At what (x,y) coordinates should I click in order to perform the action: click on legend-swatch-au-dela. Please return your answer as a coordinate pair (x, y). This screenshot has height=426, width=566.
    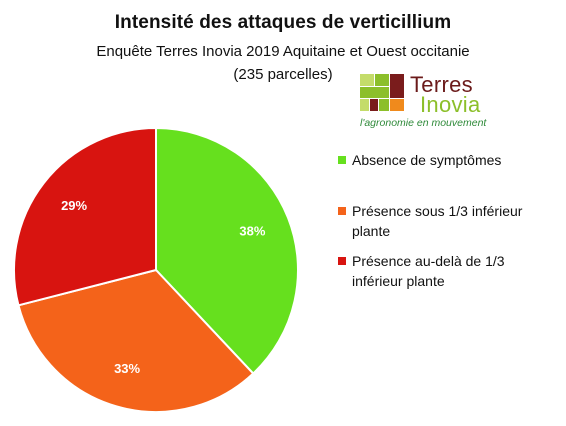
    Looking at the image, I should click on (342, 261).